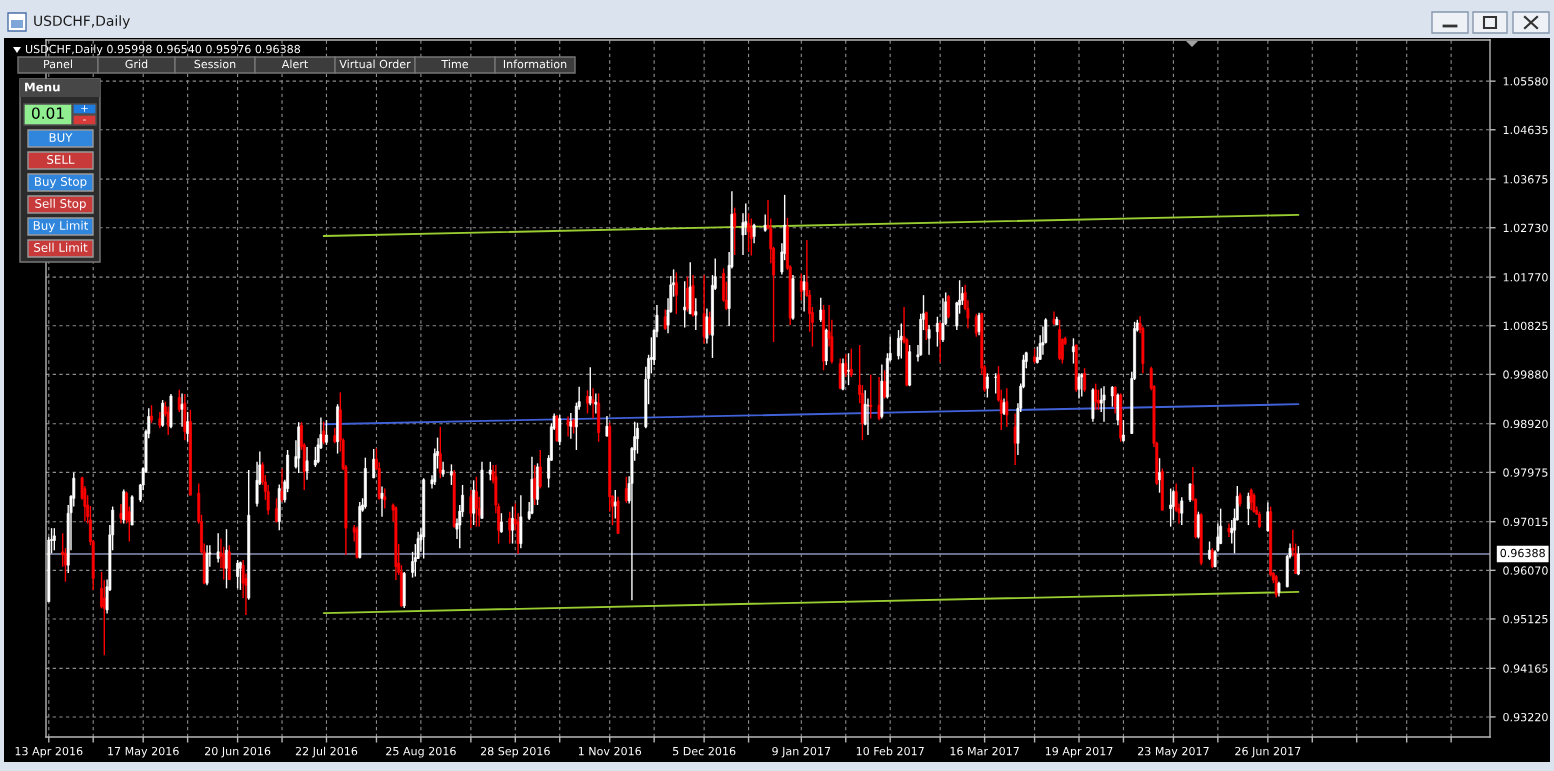 This screenshot has width=1554, height=771. I want to click on x-tick-label: 5 Dec 2016, so click(704, 751).